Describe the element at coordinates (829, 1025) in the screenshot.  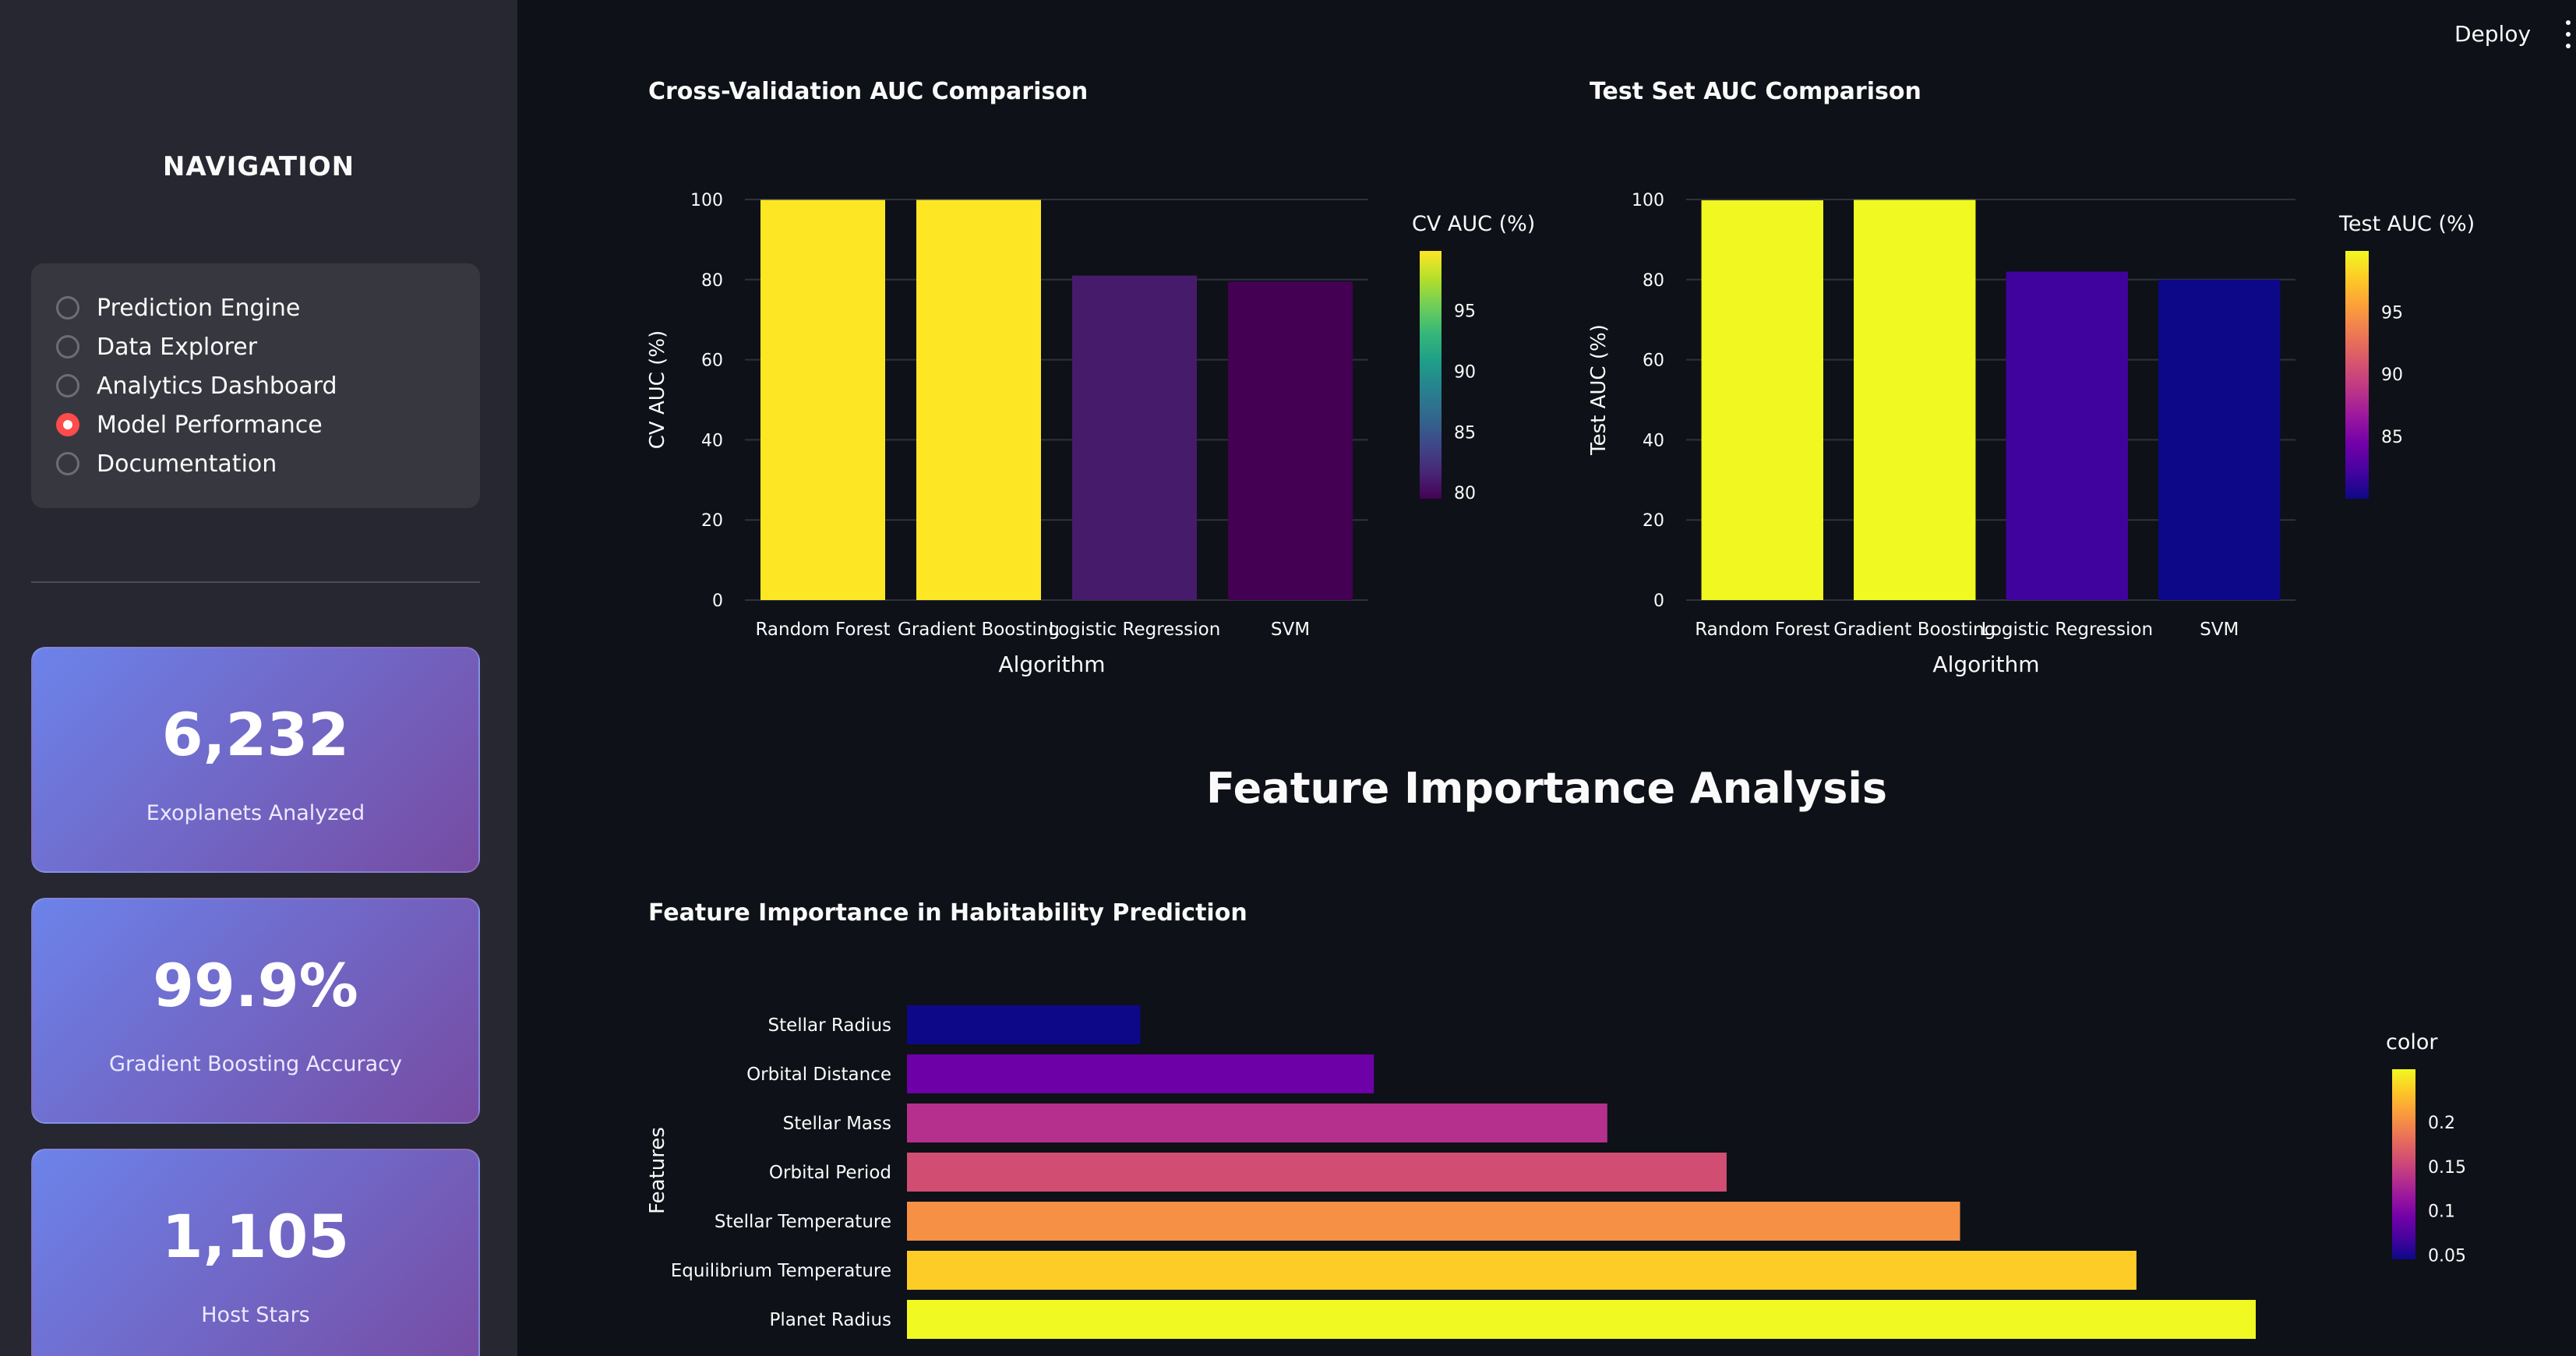
I see `feature-y-tick-label: Stellar Radius` at that location.